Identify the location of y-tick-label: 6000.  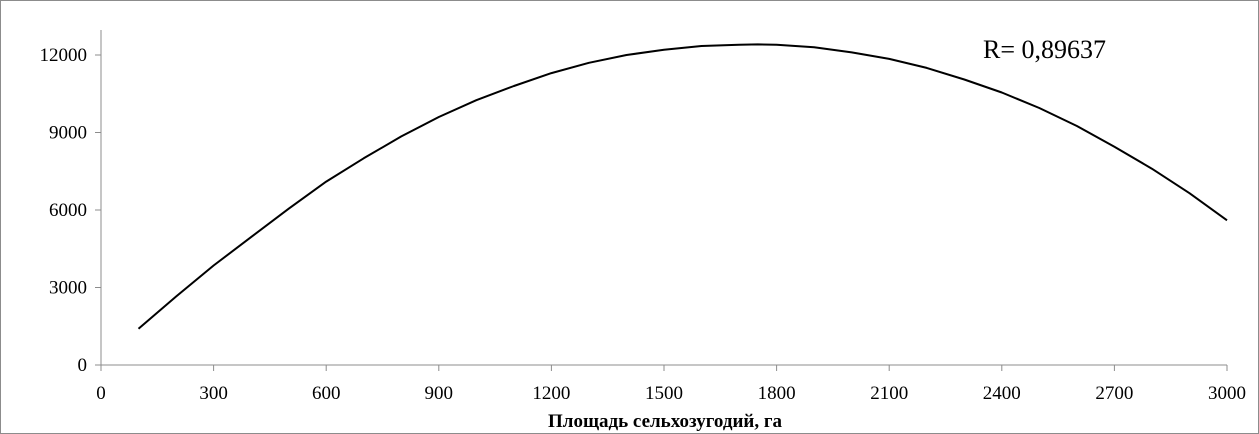
(68, 210).